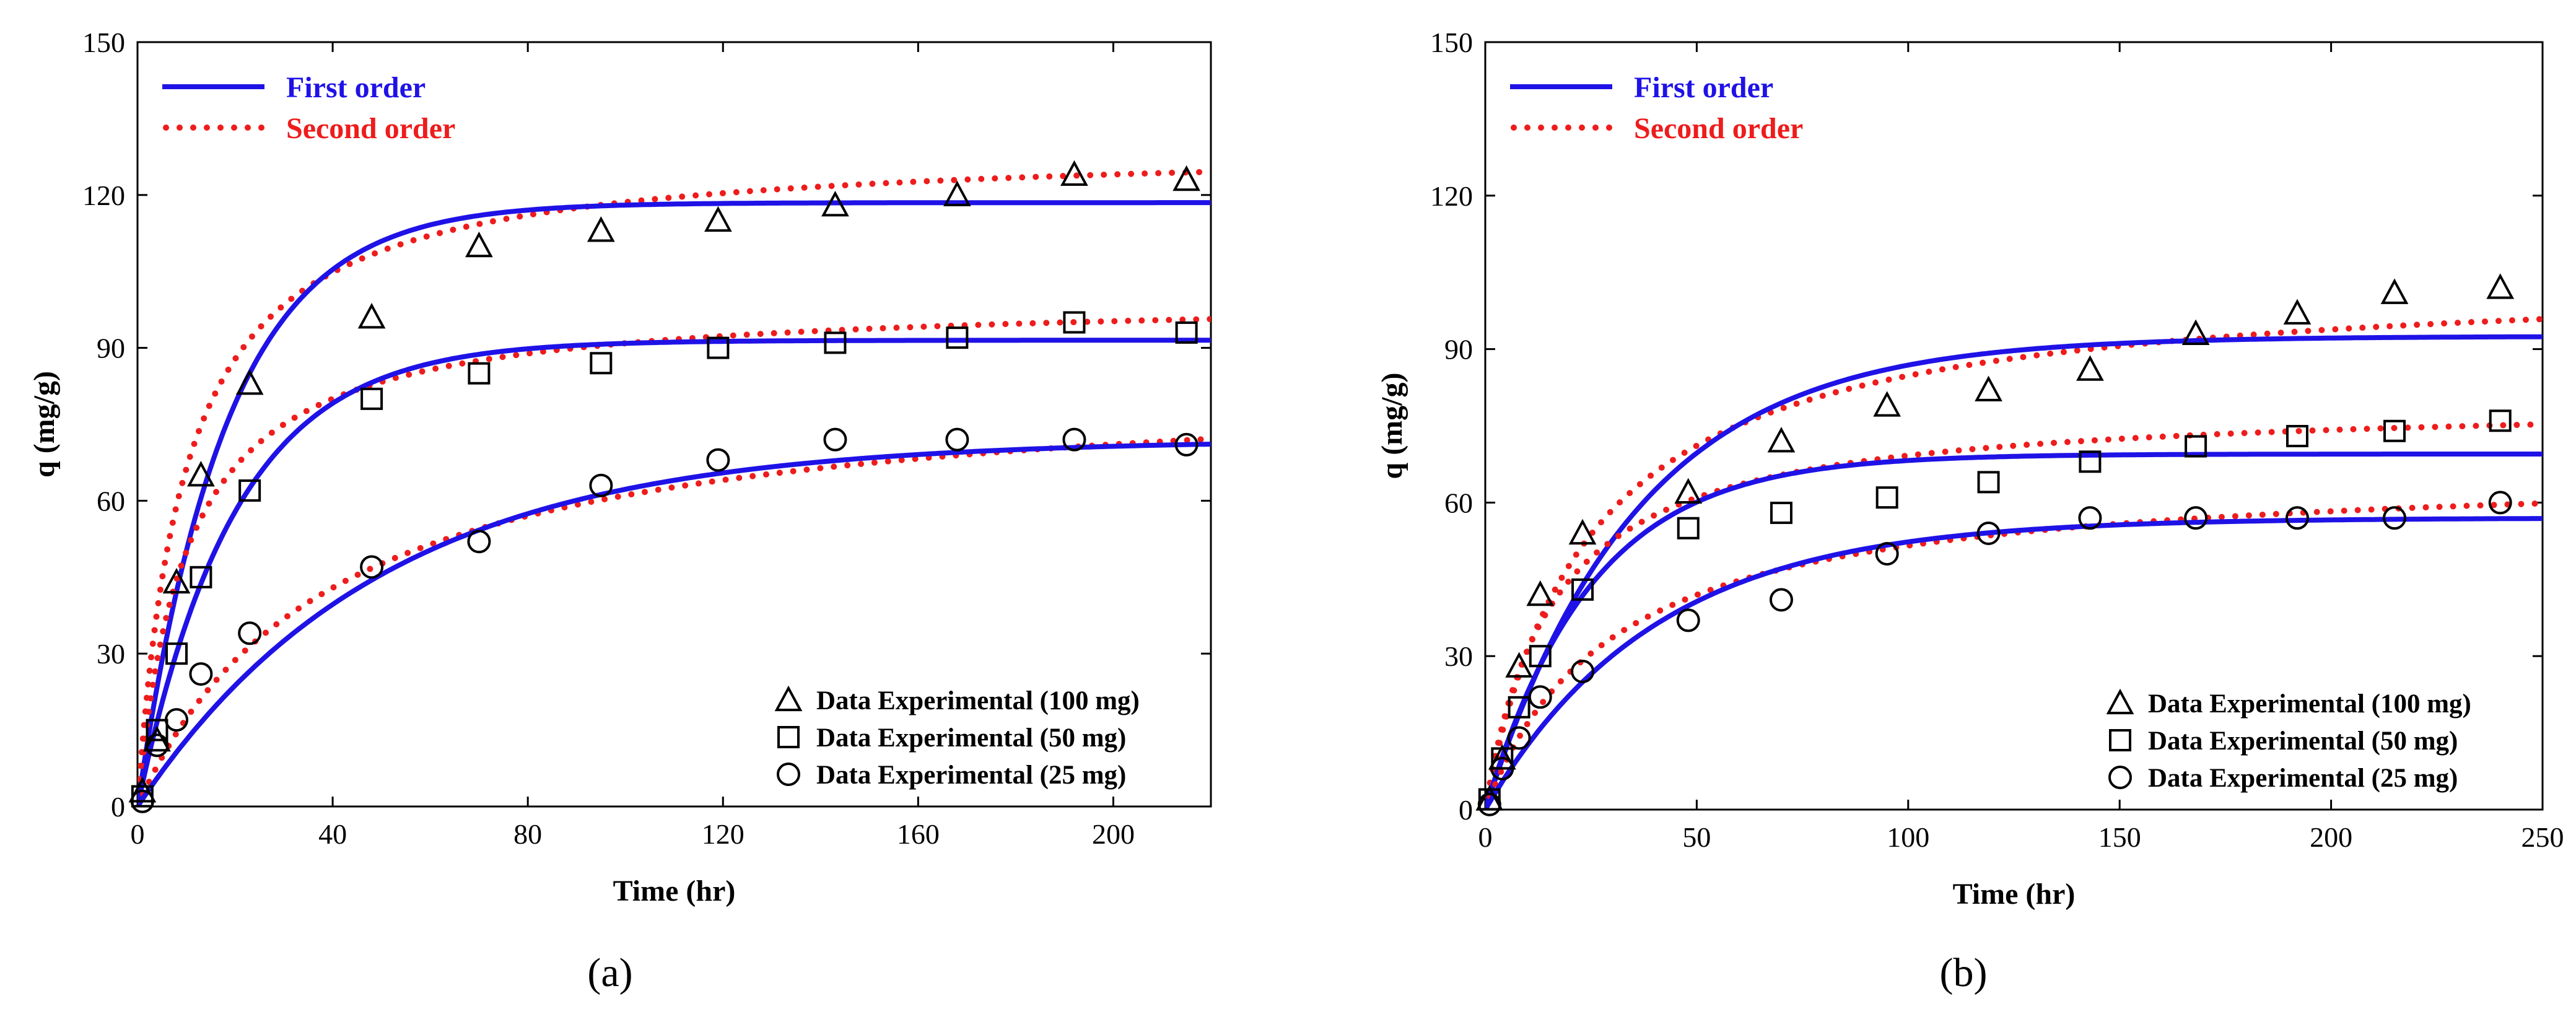 This screenshot has width=2576, height=1014. I want to click on y-tick-label: 90, so click(111, 348).